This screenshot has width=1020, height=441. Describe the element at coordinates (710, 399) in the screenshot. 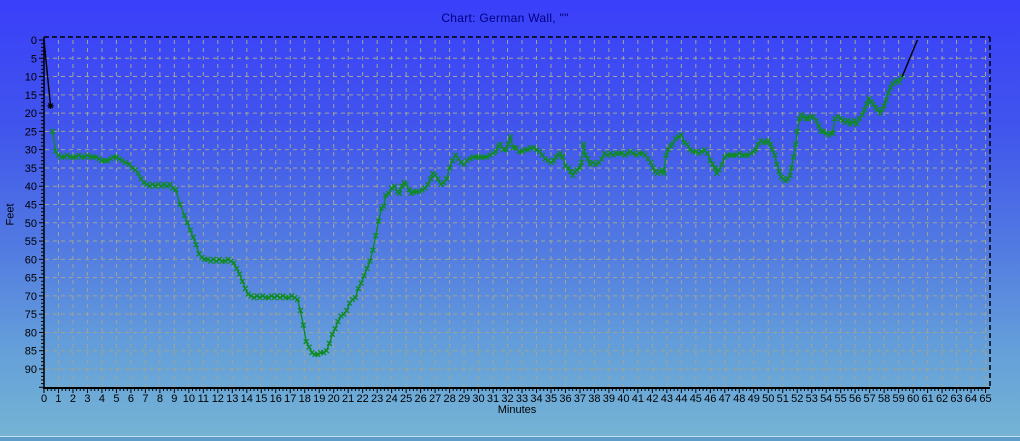

I see `x-tick-label: 46` at that location.